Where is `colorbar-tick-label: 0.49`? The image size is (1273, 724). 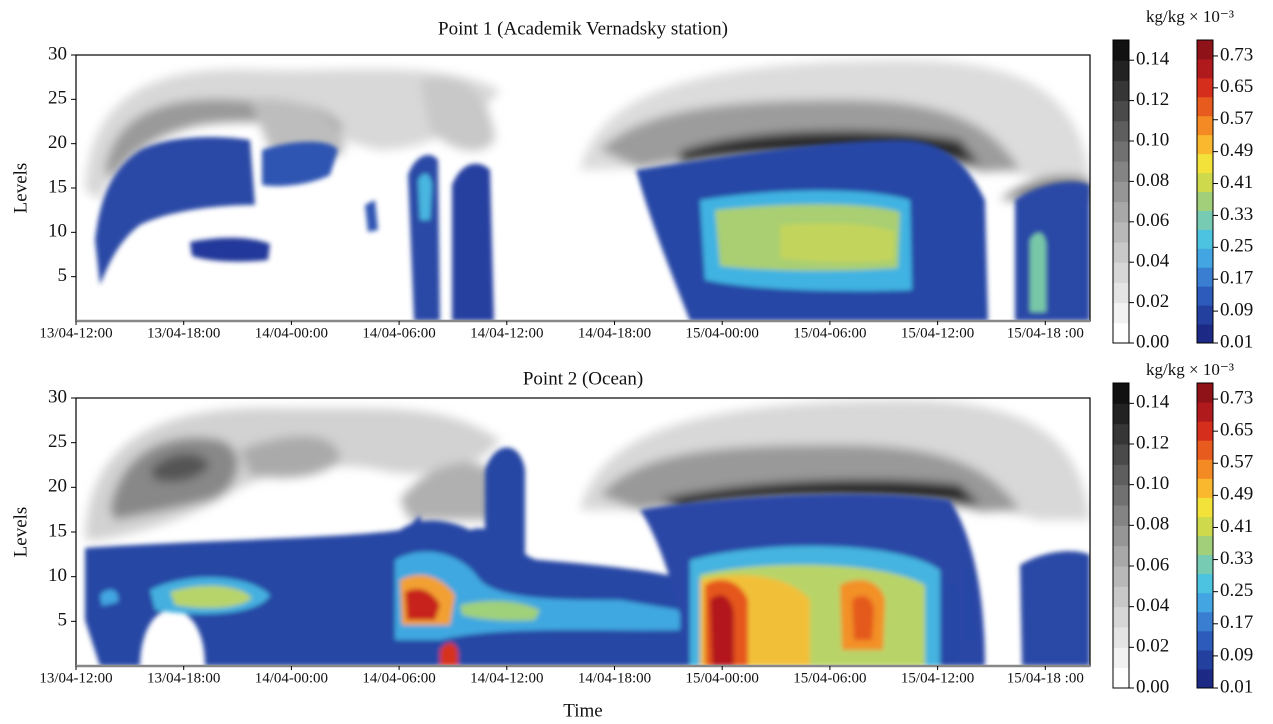
colorbar-tick-label: 0.49 is located at coordinates (1236, 494).